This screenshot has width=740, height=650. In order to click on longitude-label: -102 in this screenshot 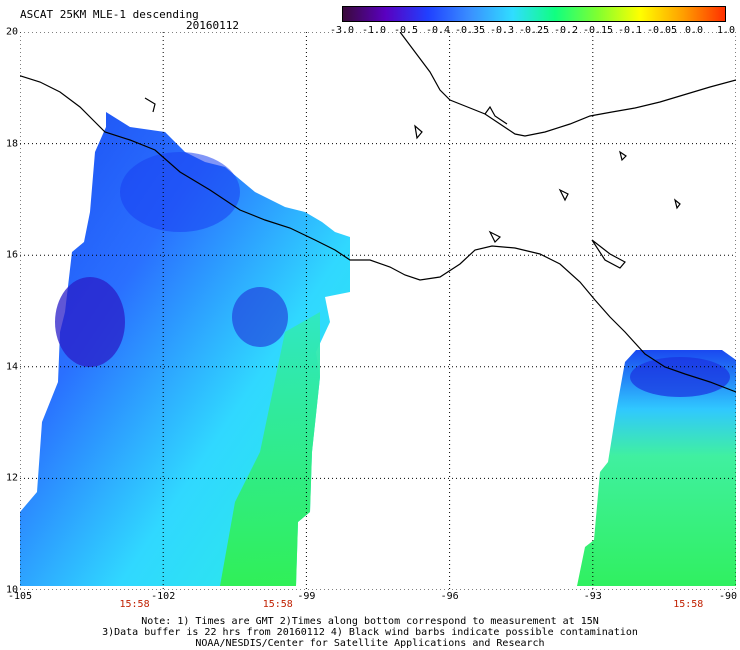, I will do `click(163, 596)`.